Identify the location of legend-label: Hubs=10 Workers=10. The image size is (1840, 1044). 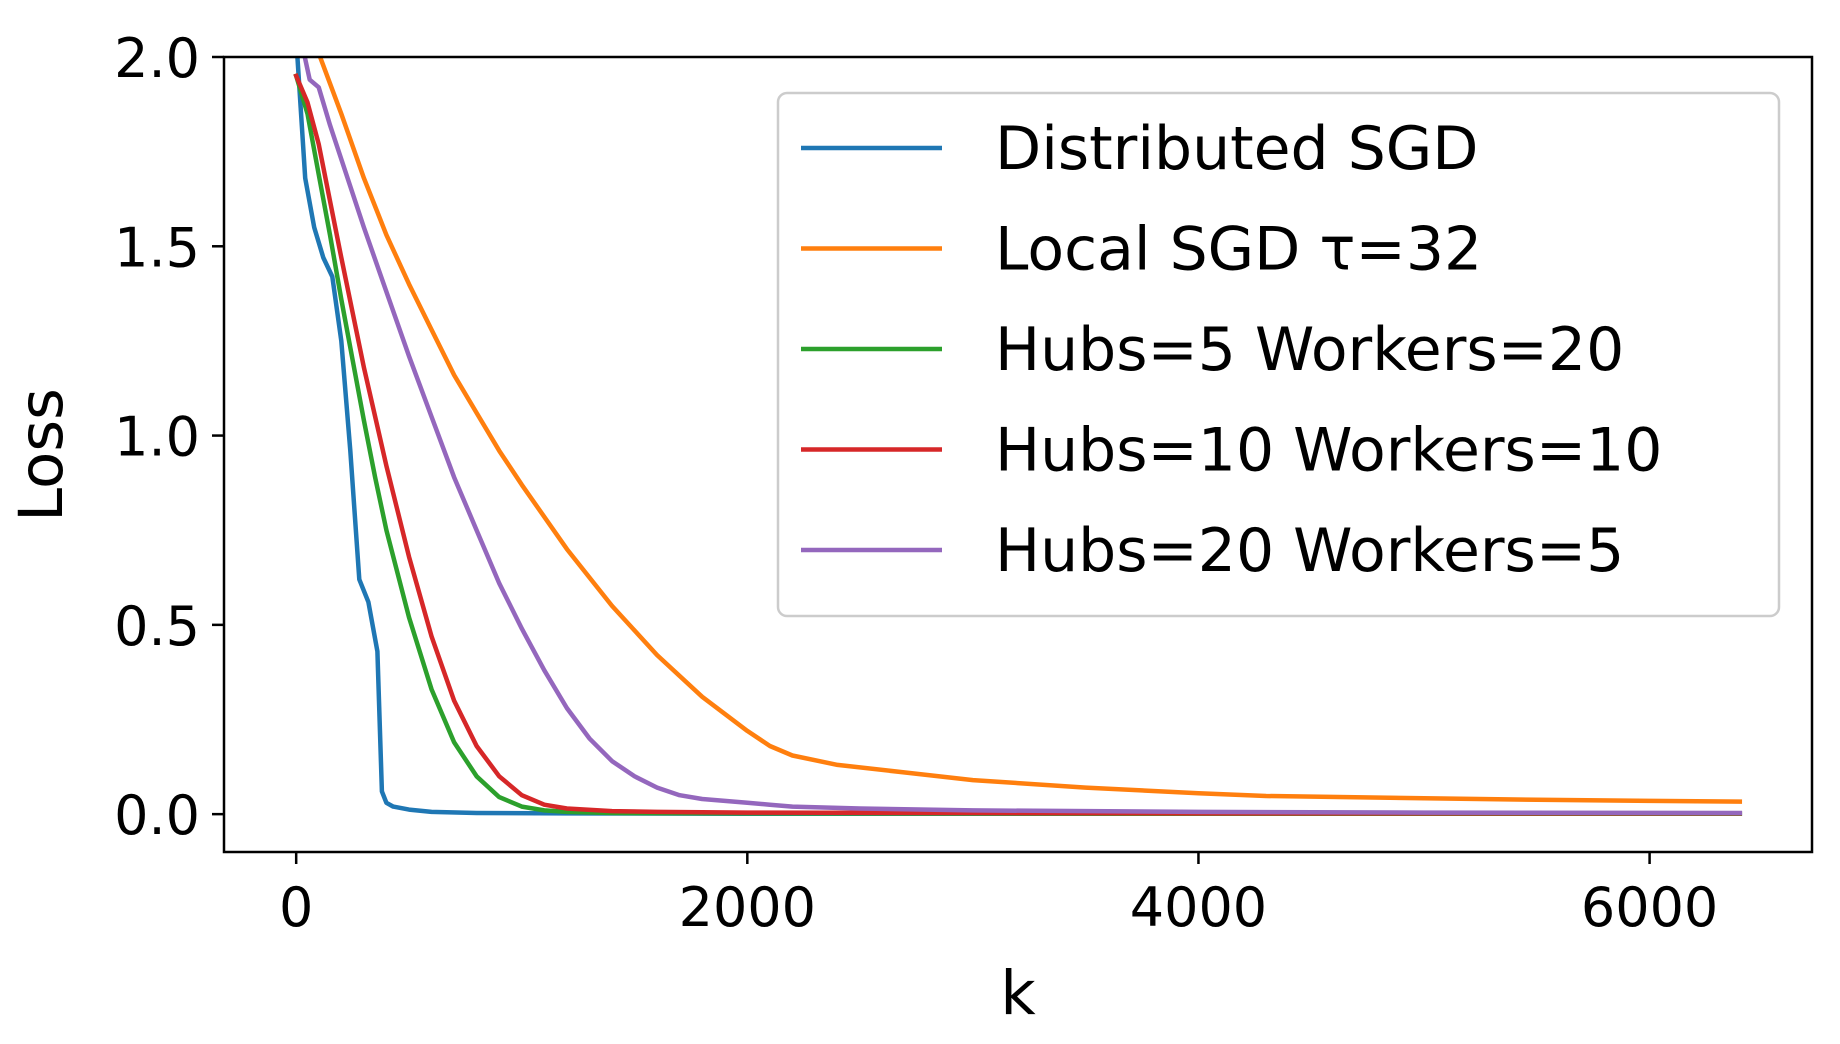
(1328, 451).